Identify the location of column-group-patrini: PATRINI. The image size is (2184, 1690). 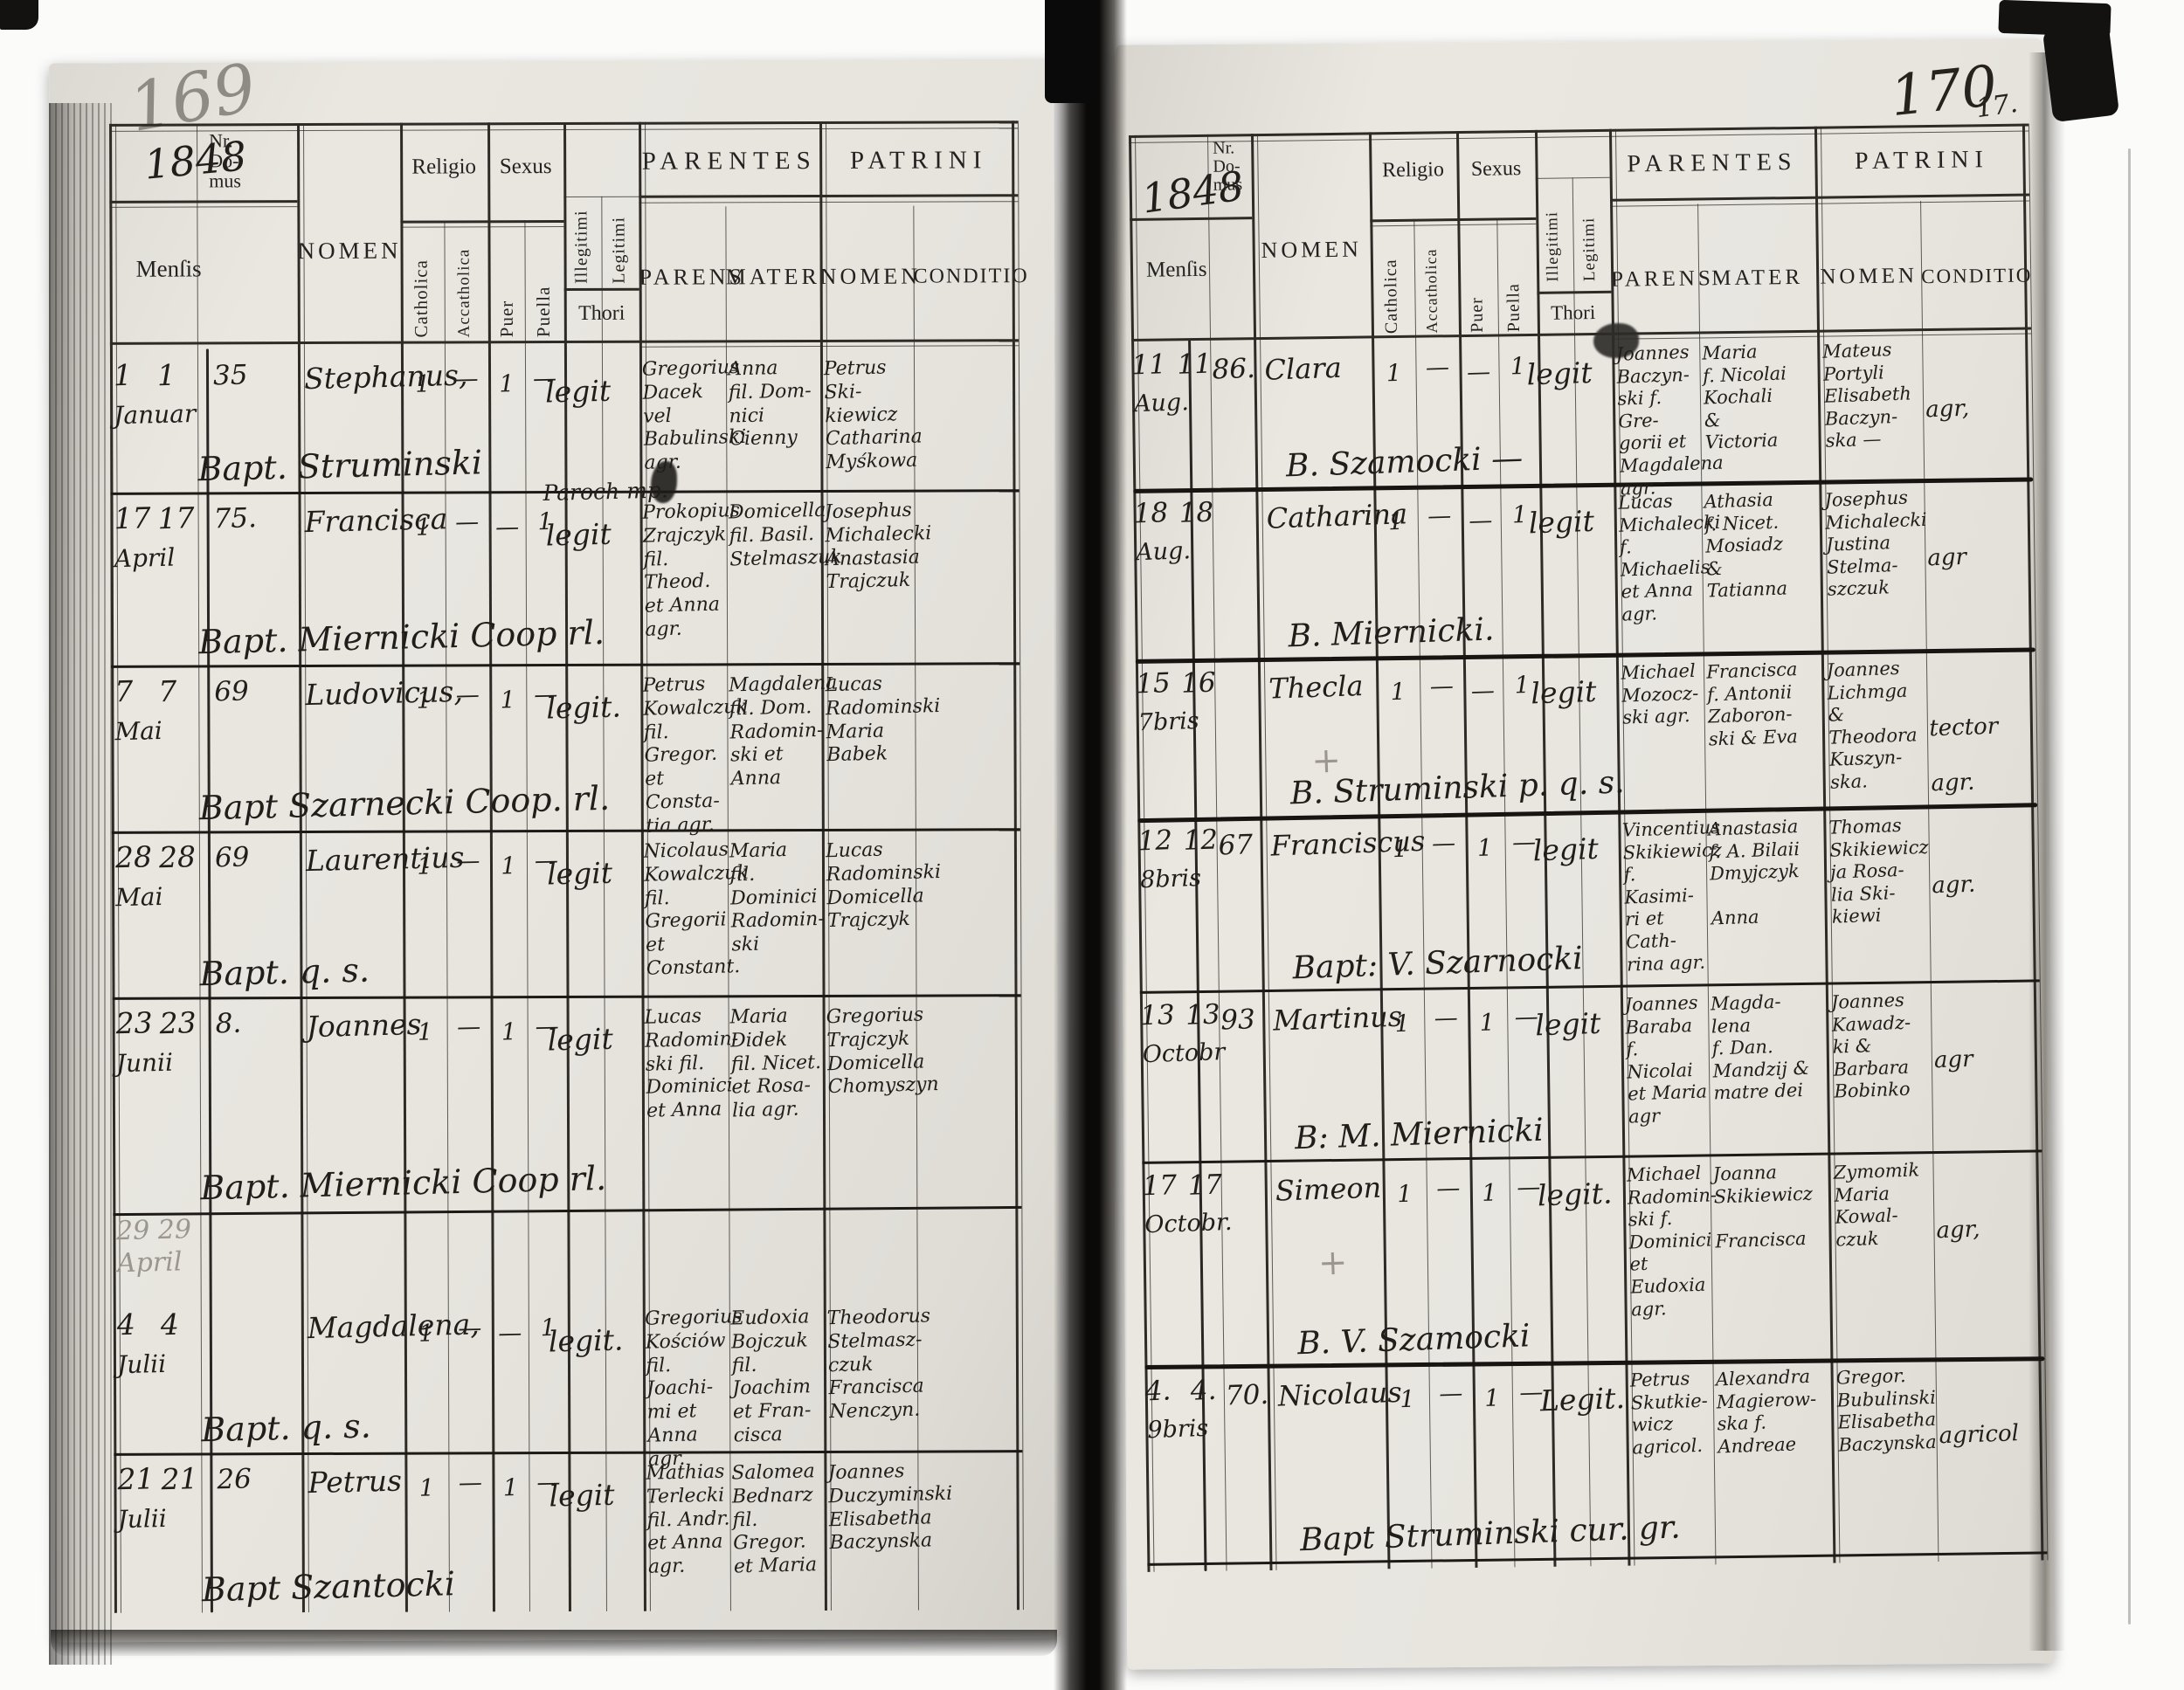
(1922, 161).